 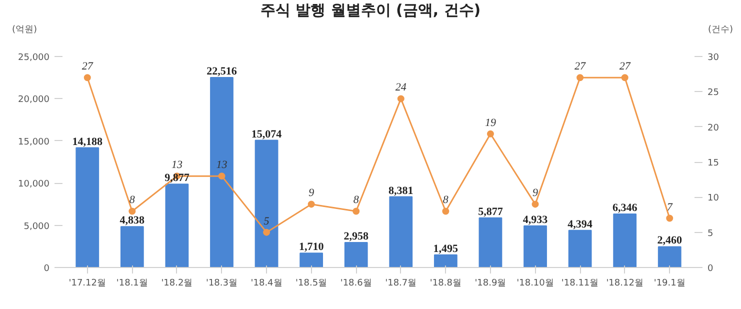 I want to click on y2-tick-label: 15, so click(x=713, y=163).